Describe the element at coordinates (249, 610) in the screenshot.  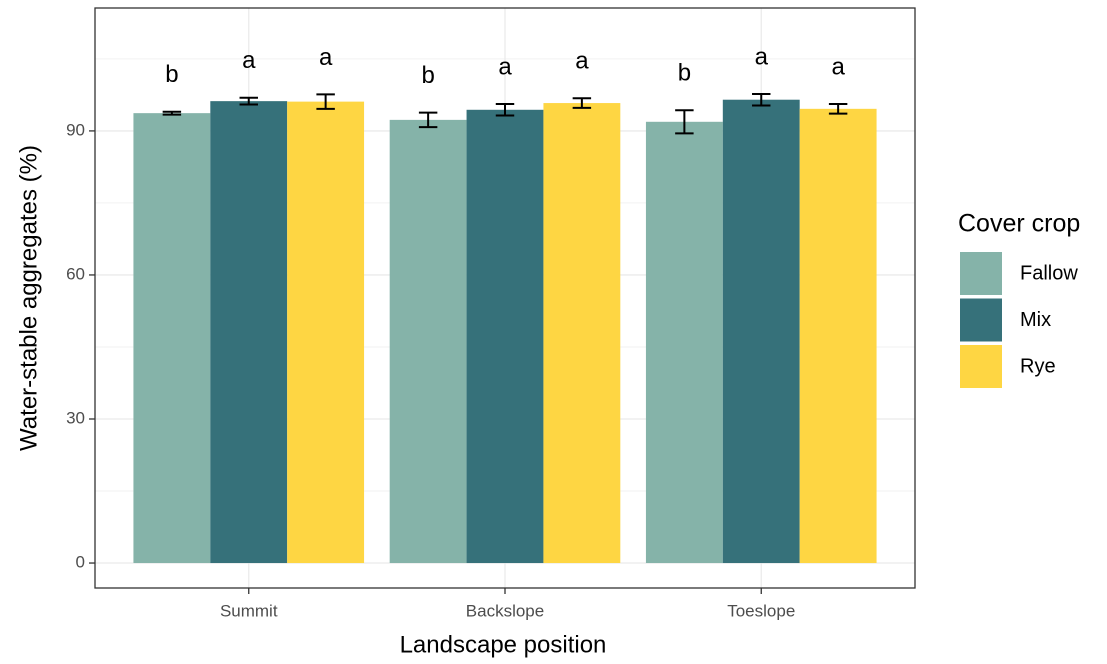
I see `x-tick-label: Summit` at that location.